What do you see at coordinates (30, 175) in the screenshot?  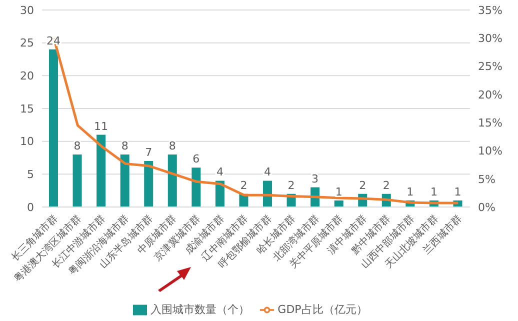 I see `y-tick-label: 5` at bounding box center [30, 175].